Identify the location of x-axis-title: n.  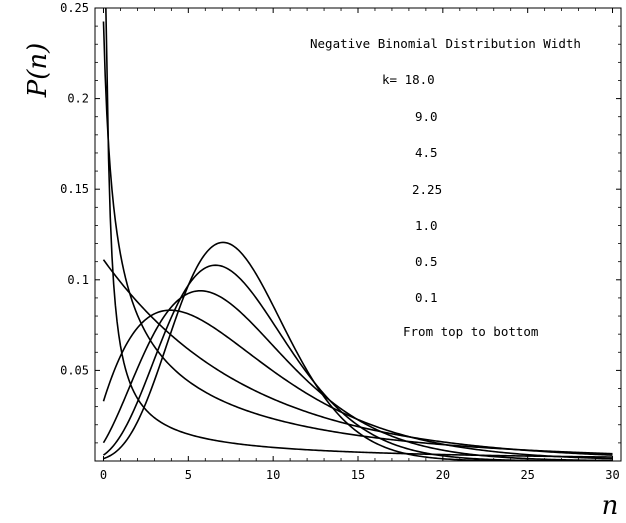
(610, 506).